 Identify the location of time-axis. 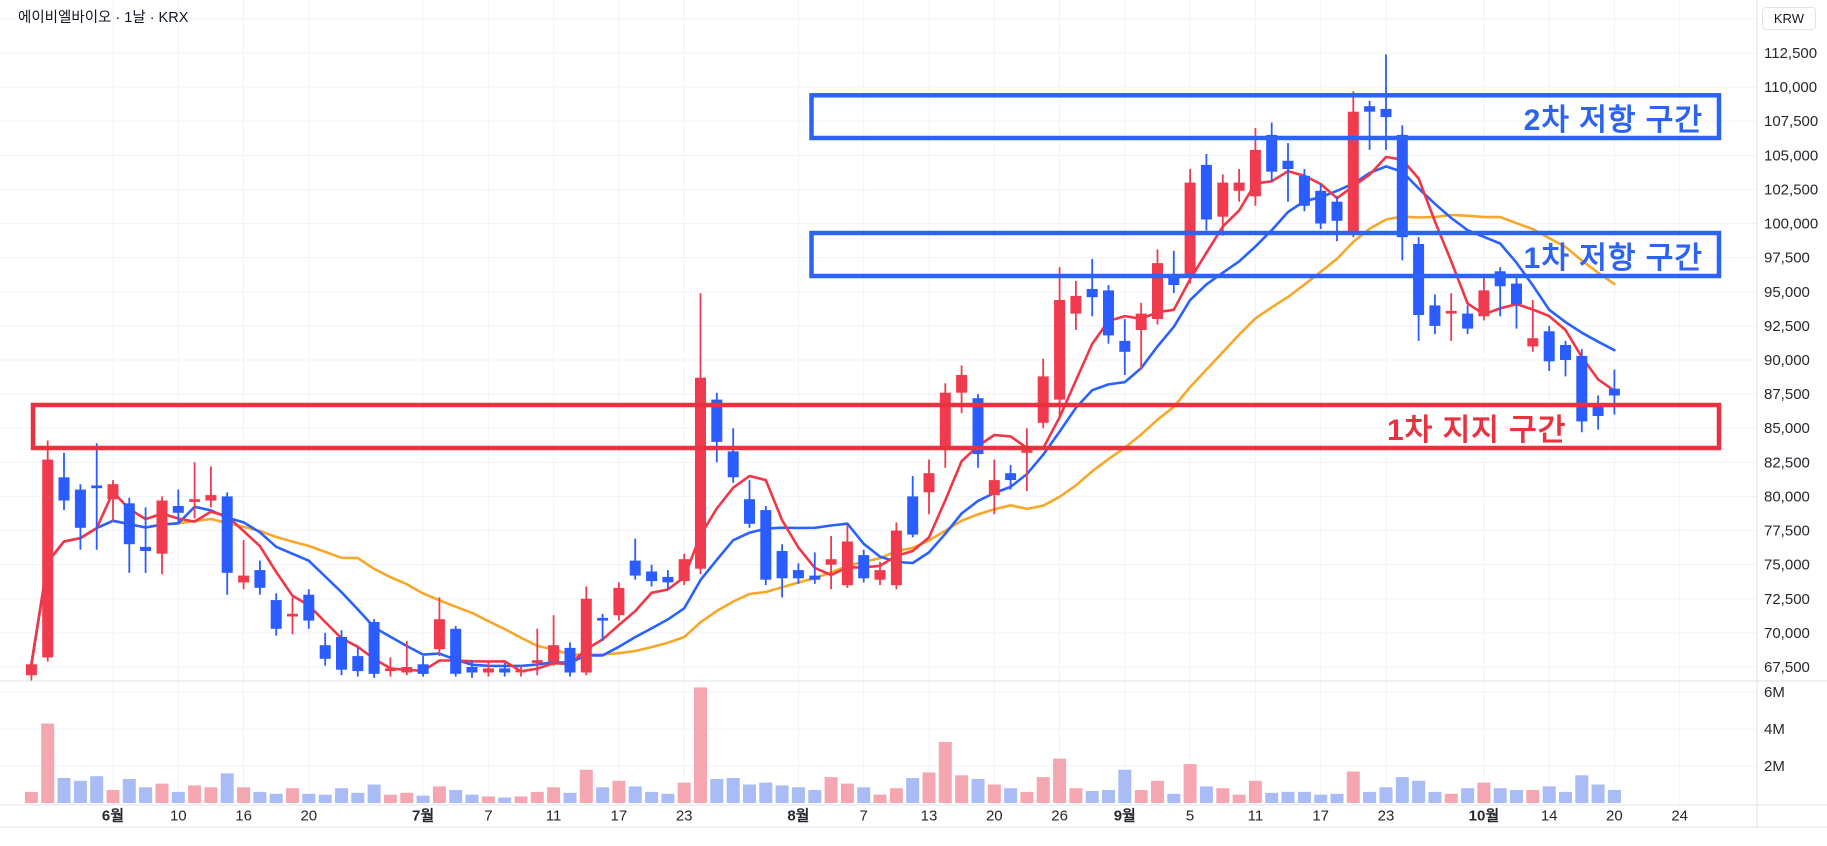
(913, 816).